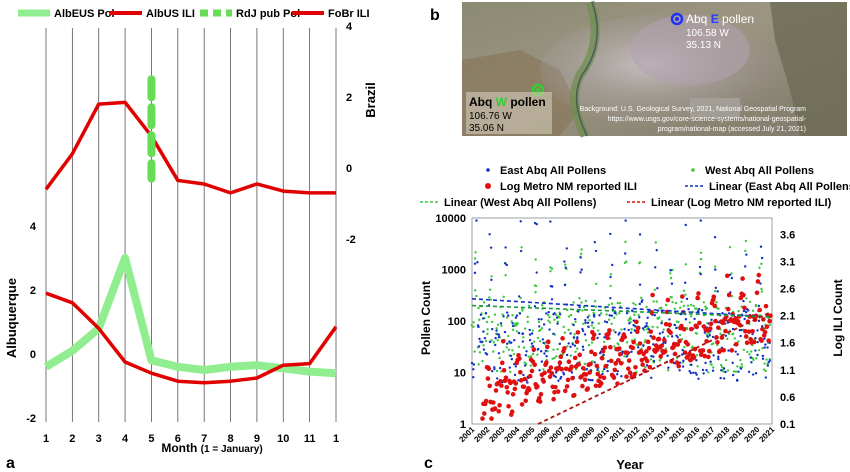 This screenshot has height=472, width=850. Describe the element at coordinates (586, 69) in the screenshot. I see `map-river` at that location.